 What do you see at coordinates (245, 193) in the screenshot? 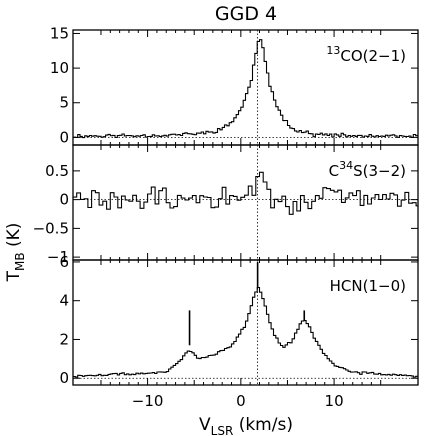
I see `spectrum-line` at bounding box center [245, 193].